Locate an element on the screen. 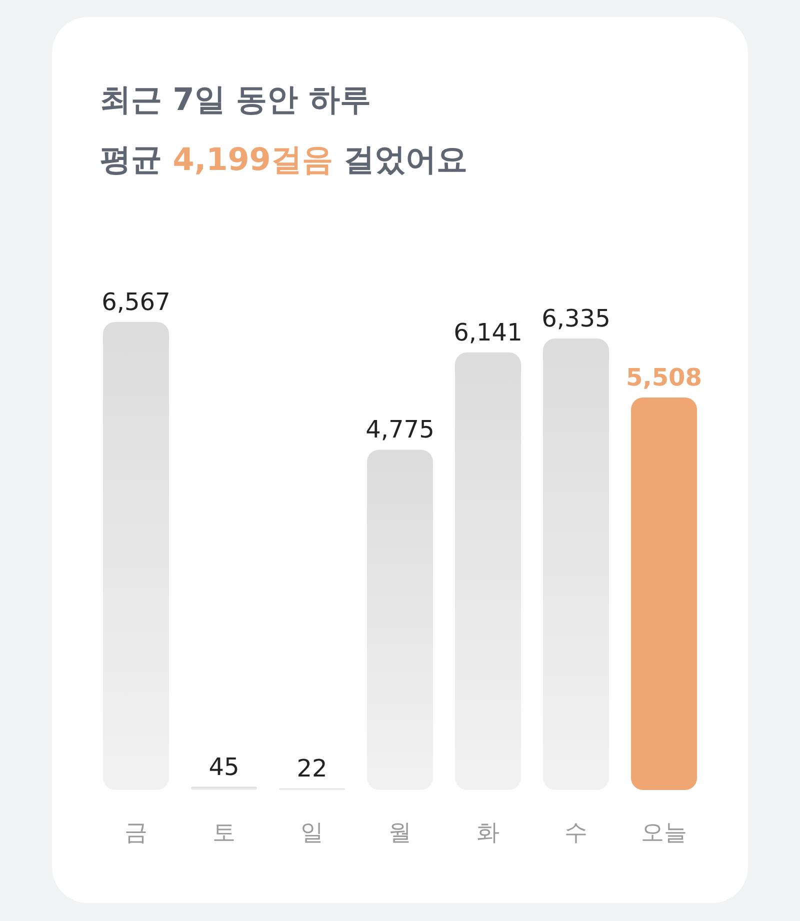 The height and width of the screenshot is (921, 800). data-label: 45 is located at coordinates (224, 766).